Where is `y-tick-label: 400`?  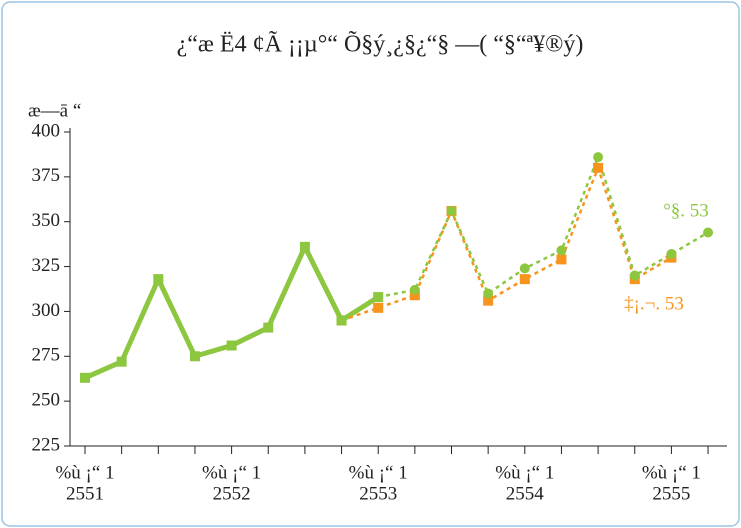
y-tick-label: 400 is located at coordinates (46, 130).